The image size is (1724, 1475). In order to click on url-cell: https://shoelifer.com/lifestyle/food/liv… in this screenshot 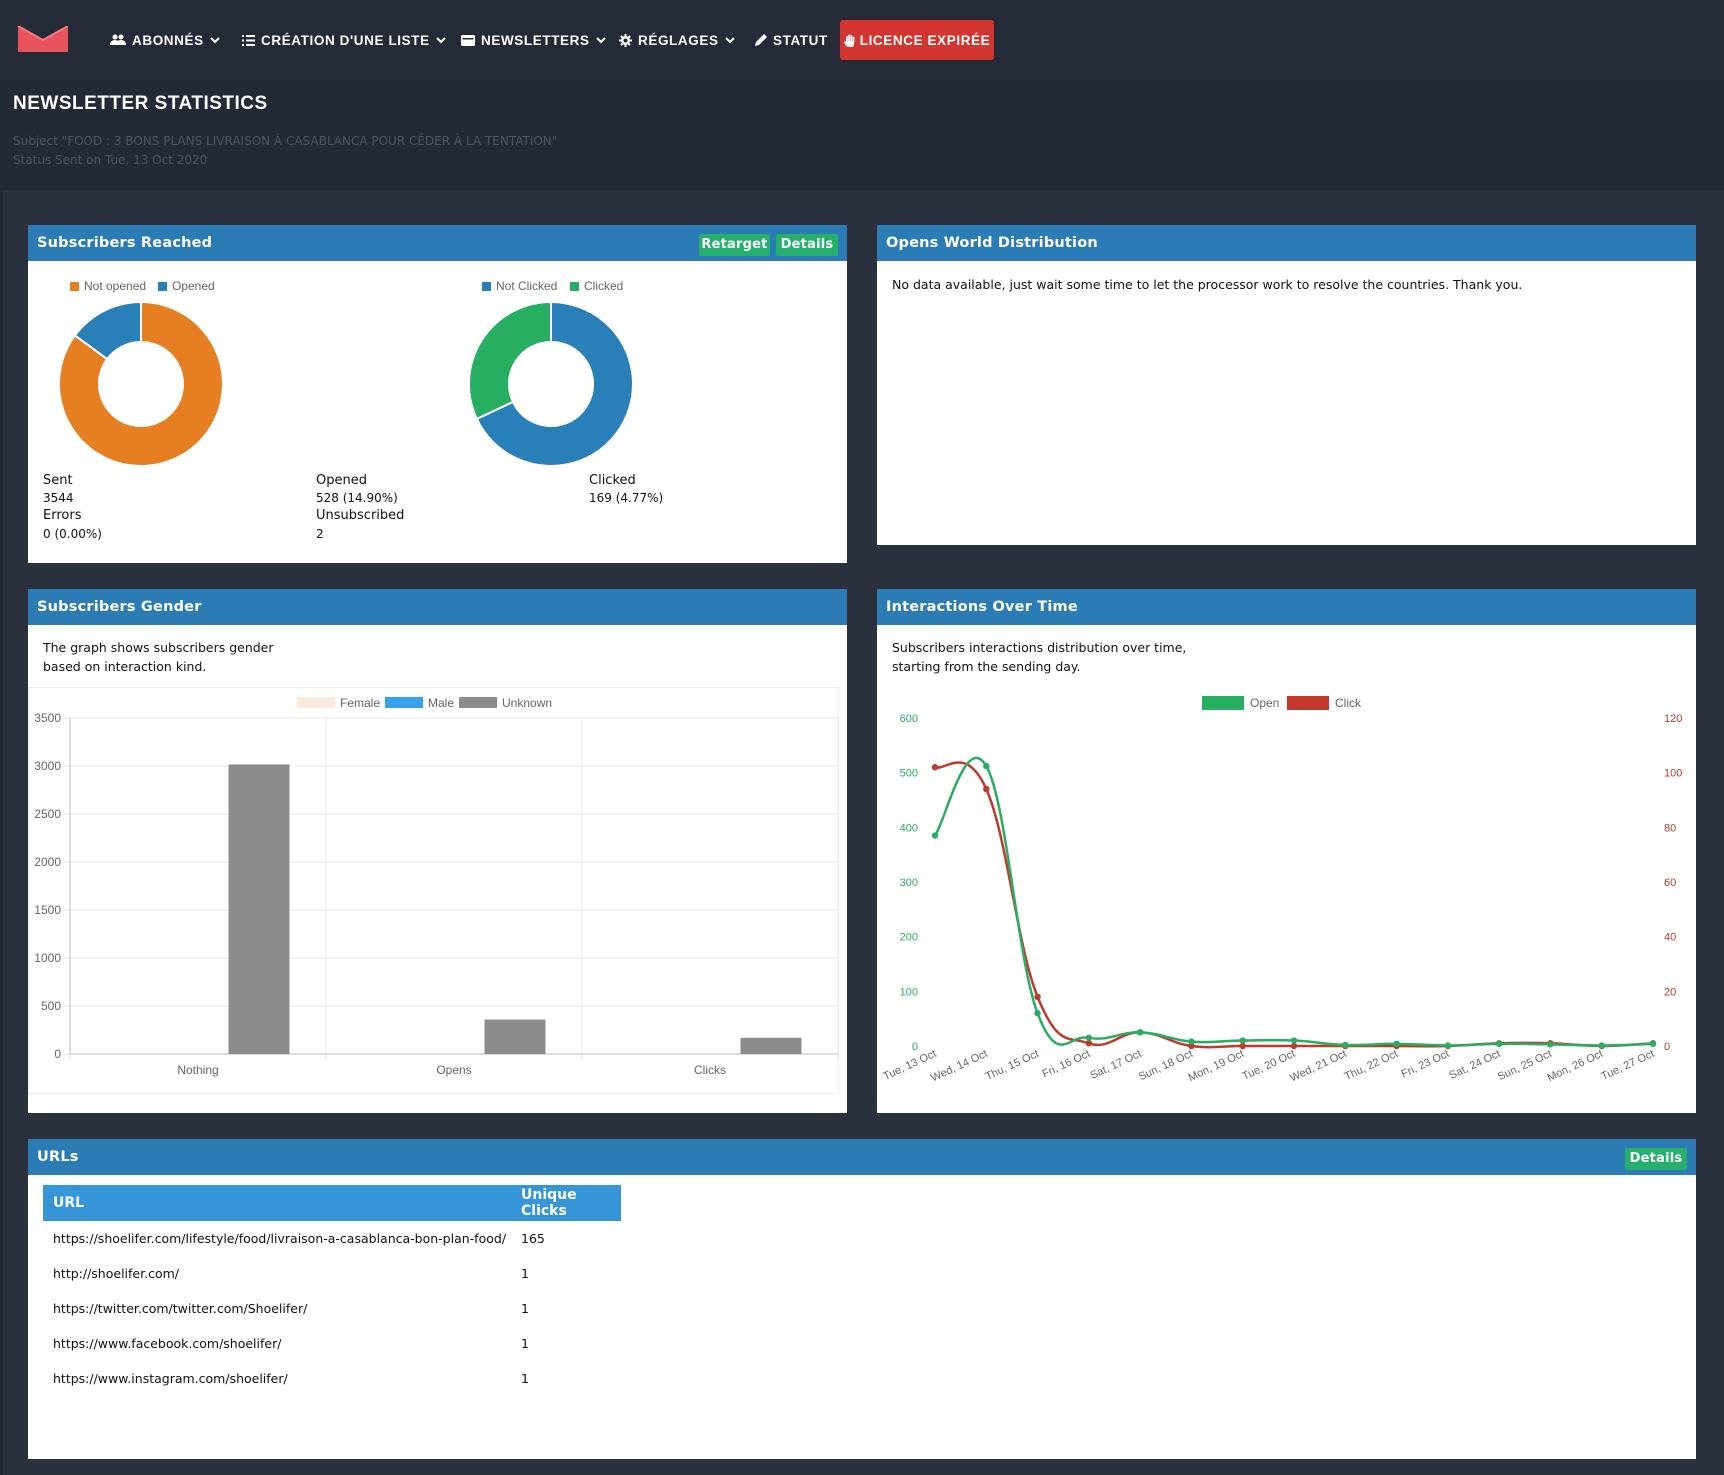, I will do `click(280, 1238)`.